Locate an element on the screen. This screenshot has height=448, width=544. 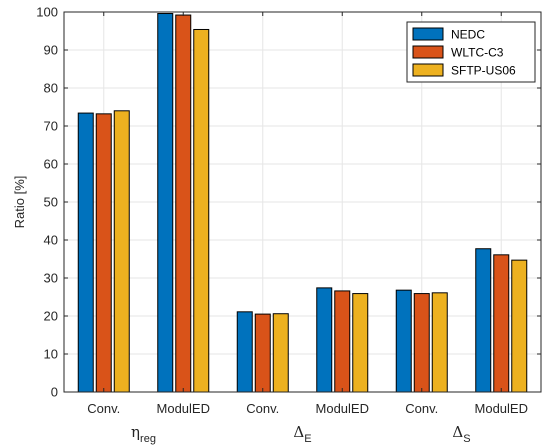
group-label: ηreg is located at coordinates (143, 434).